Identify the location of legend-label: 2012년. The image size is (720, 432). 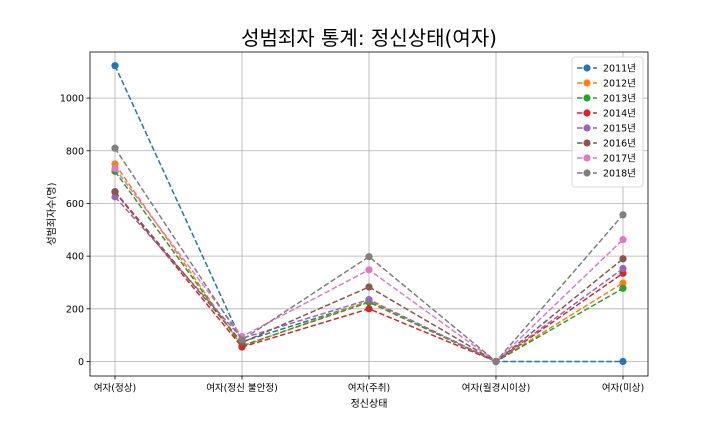
(619, 84).